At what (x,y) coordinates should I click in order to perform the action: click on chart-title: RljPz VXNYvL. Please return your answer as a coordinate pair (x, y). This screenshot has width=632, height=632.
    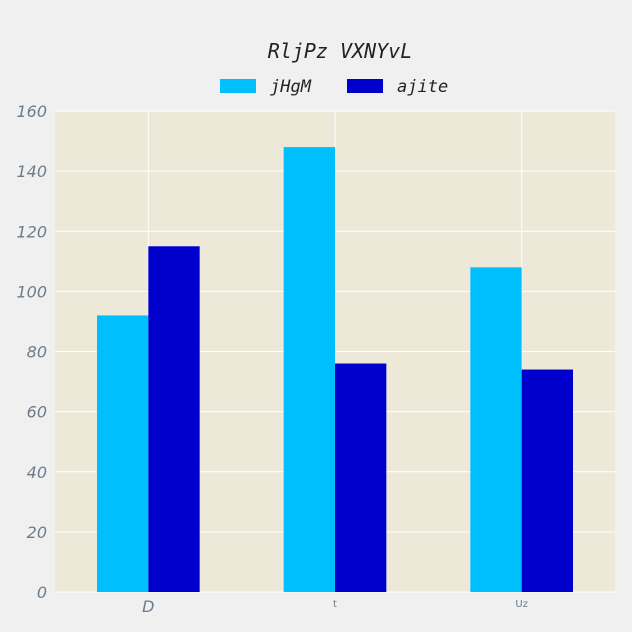
    Looking at the image, I should click on (340, 51).